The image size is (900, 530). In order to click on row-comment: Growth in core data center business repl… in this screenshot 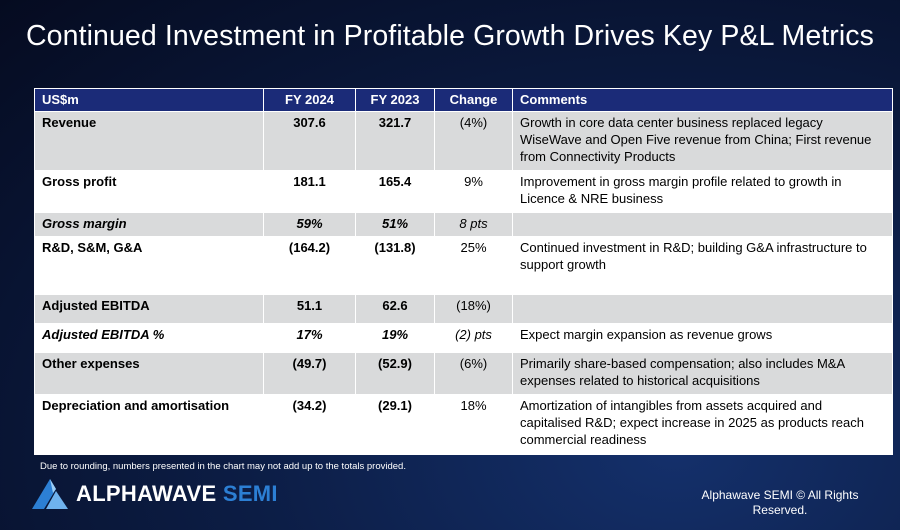, I will do `click(702, 141)`.